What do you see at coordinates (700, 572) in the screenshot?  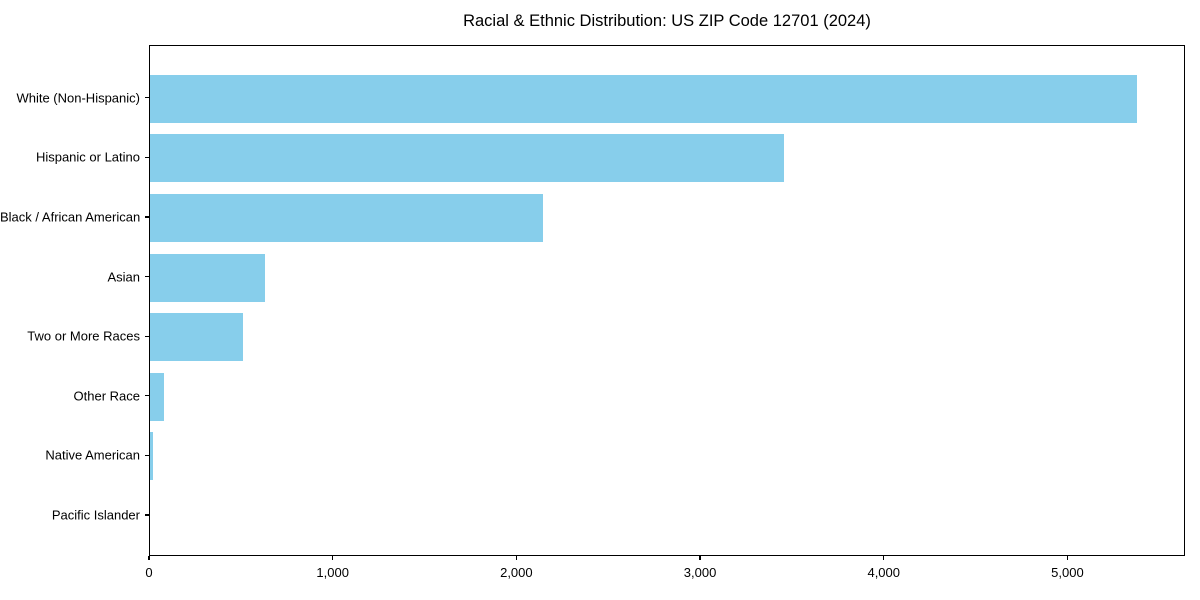 I see `x-tick-label-3-000: 3,000` at bounding box center [700, 572].